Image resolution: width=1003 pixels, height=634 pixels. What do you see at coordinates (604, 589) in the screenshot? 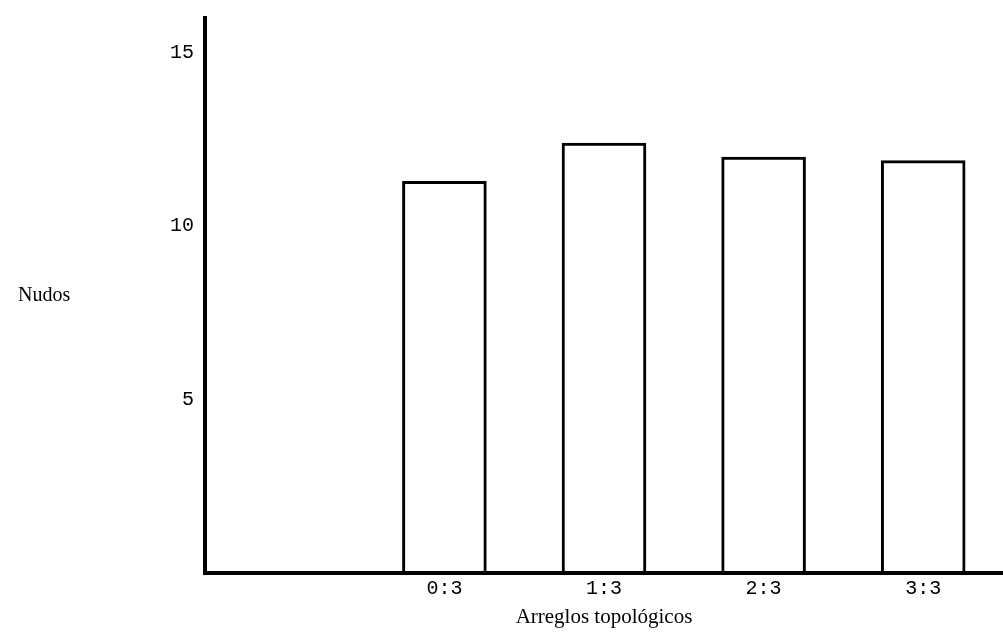
I see `x-tick-label: 1:3` at bounding box center [604, 589].